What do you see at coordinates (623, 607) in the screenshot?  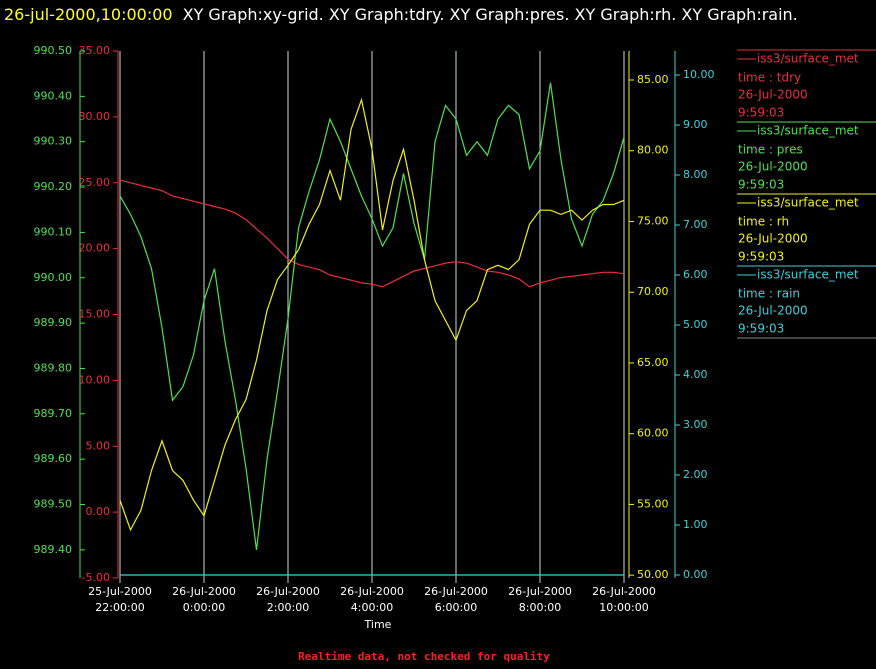 I see `x-tick-label: 10:00:00` at bounding box center [623, 607].